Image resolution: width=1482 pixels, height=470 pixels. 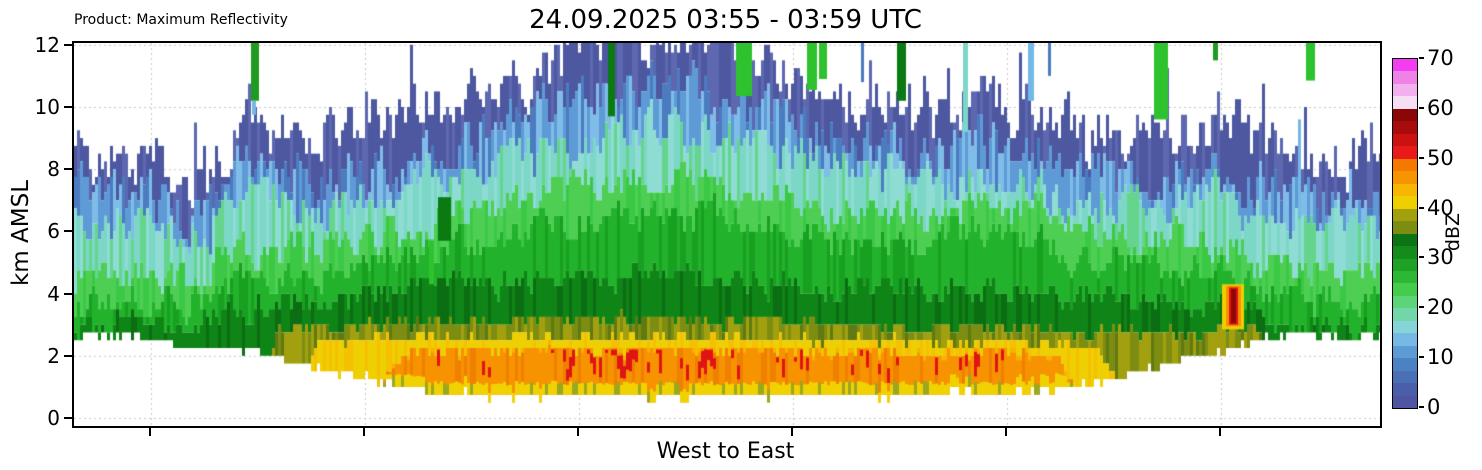 I want to click on x-axis-label: West to East, so click(x=725, y=451).